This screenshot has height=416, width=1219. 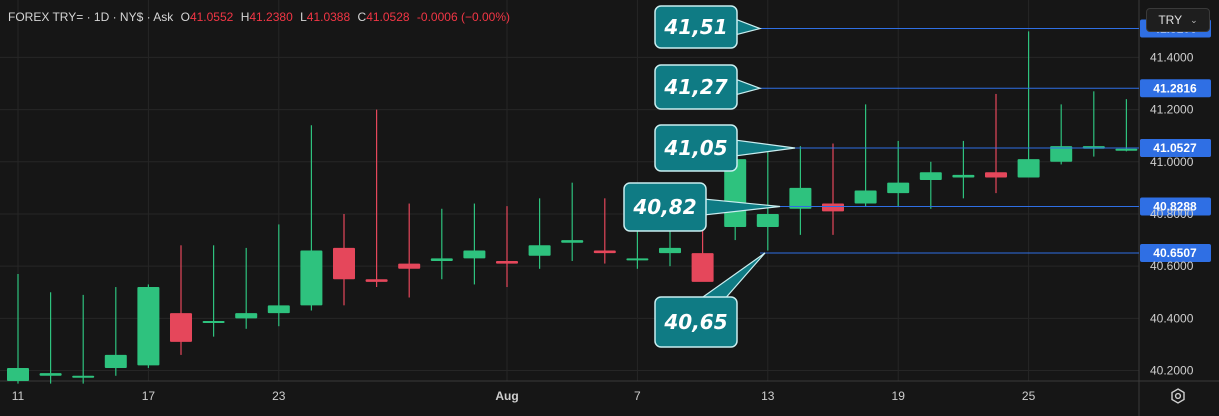 I want to click on close-value: 41.0528, so click(x=388, y=17).